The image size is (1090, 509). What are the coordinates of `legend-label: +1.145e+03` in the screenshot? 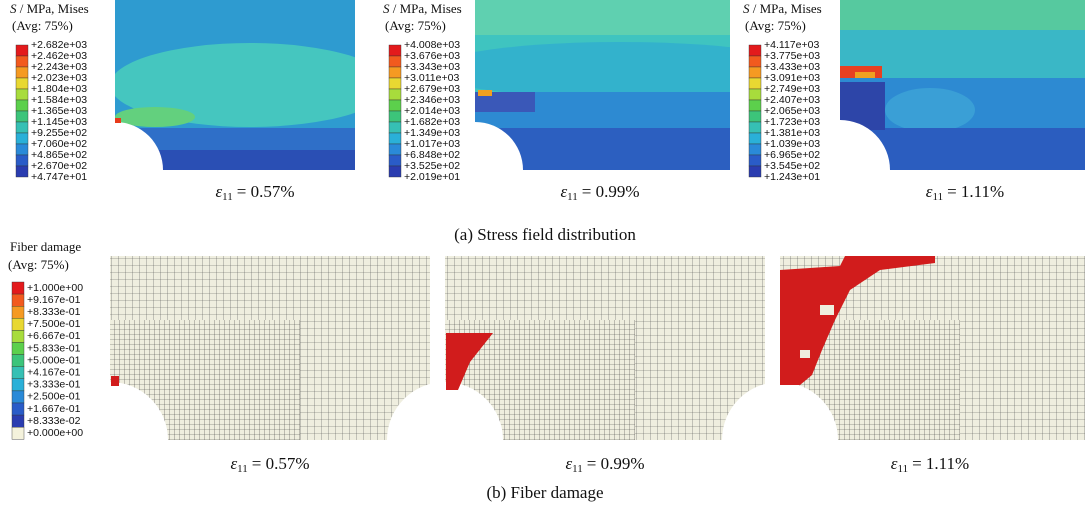 It's located at (59, 122).